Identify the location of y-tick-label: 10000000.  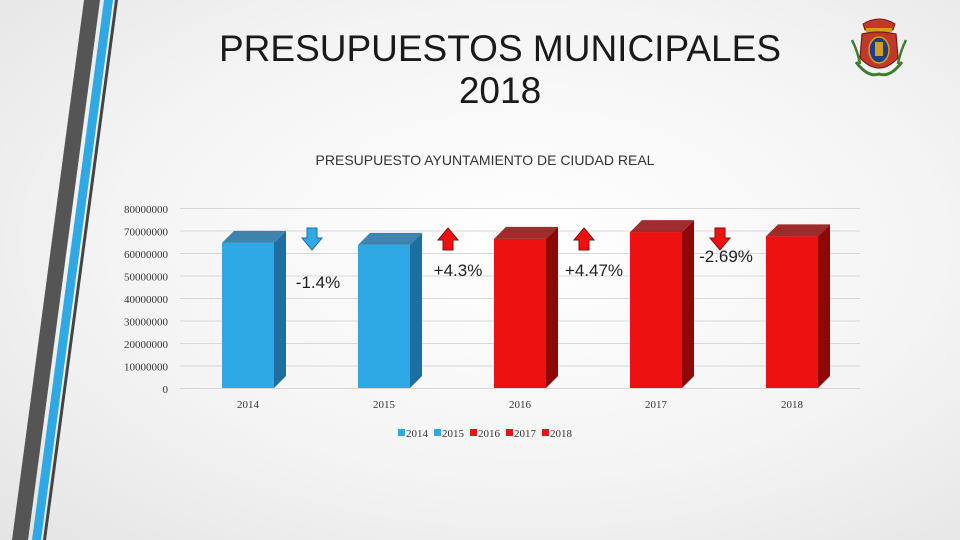
(146, 368).